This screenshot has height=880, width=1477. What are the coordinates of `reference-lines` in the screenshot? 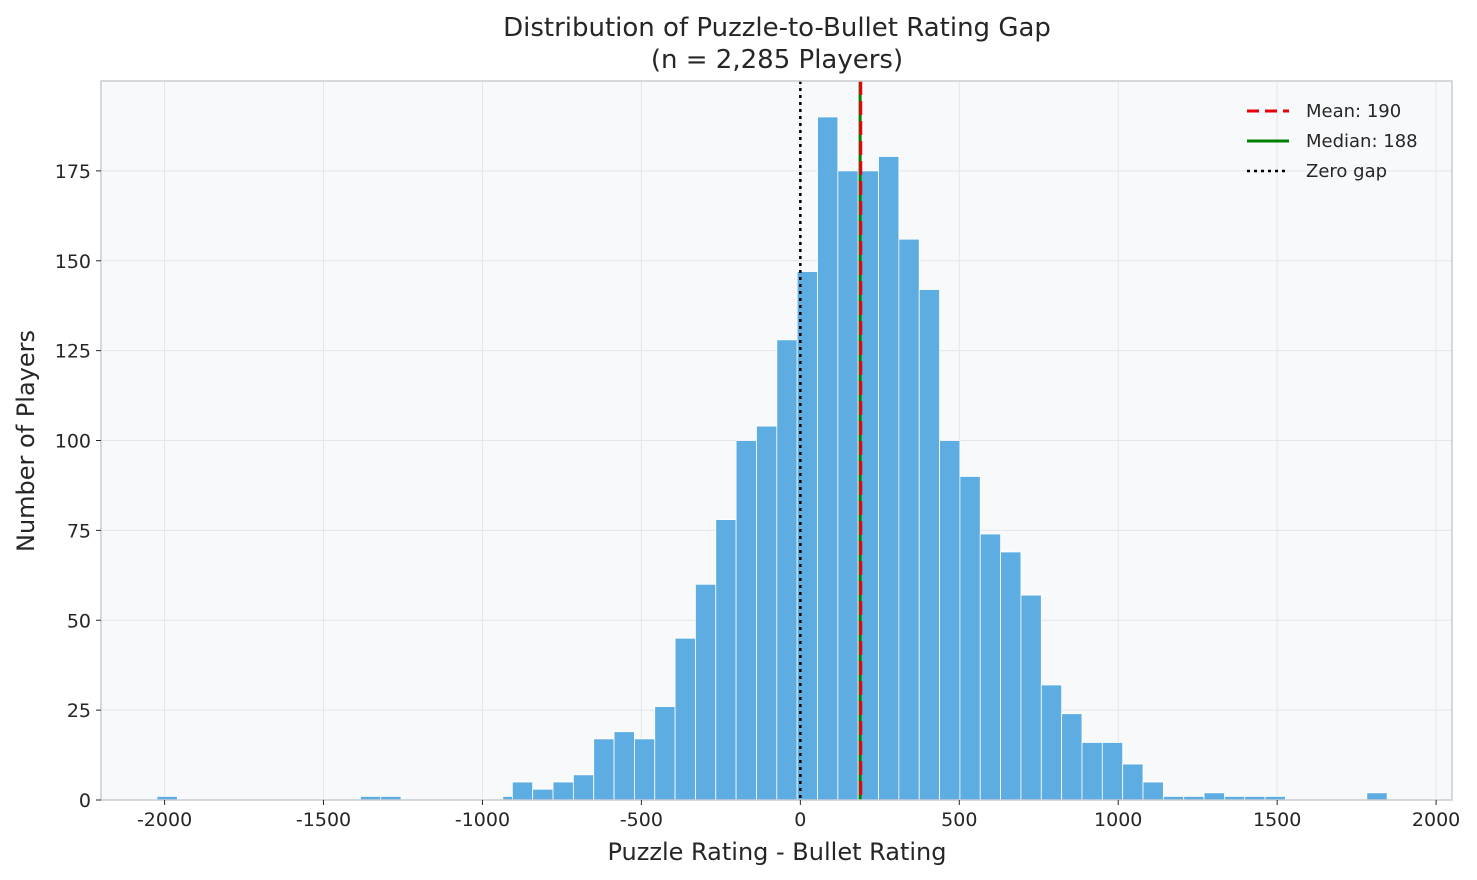 It's located at (831, 440).